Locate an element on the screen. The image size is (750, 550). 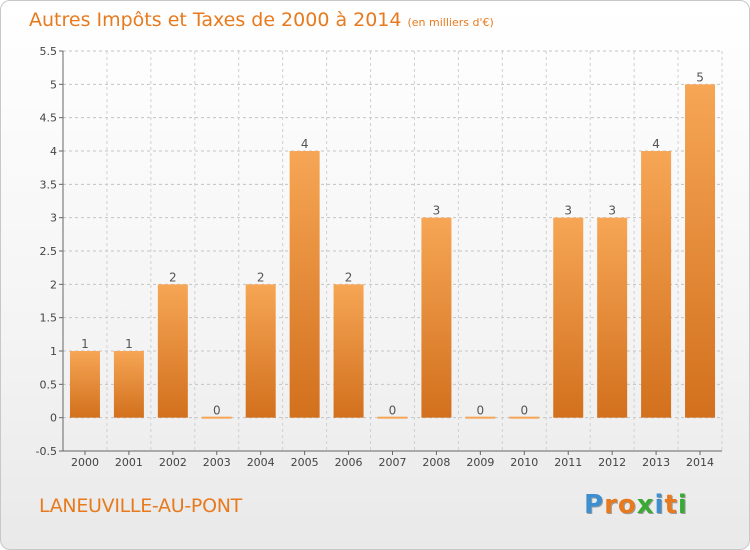
data-label-2005: 4 is located at coordinates (305, 144).